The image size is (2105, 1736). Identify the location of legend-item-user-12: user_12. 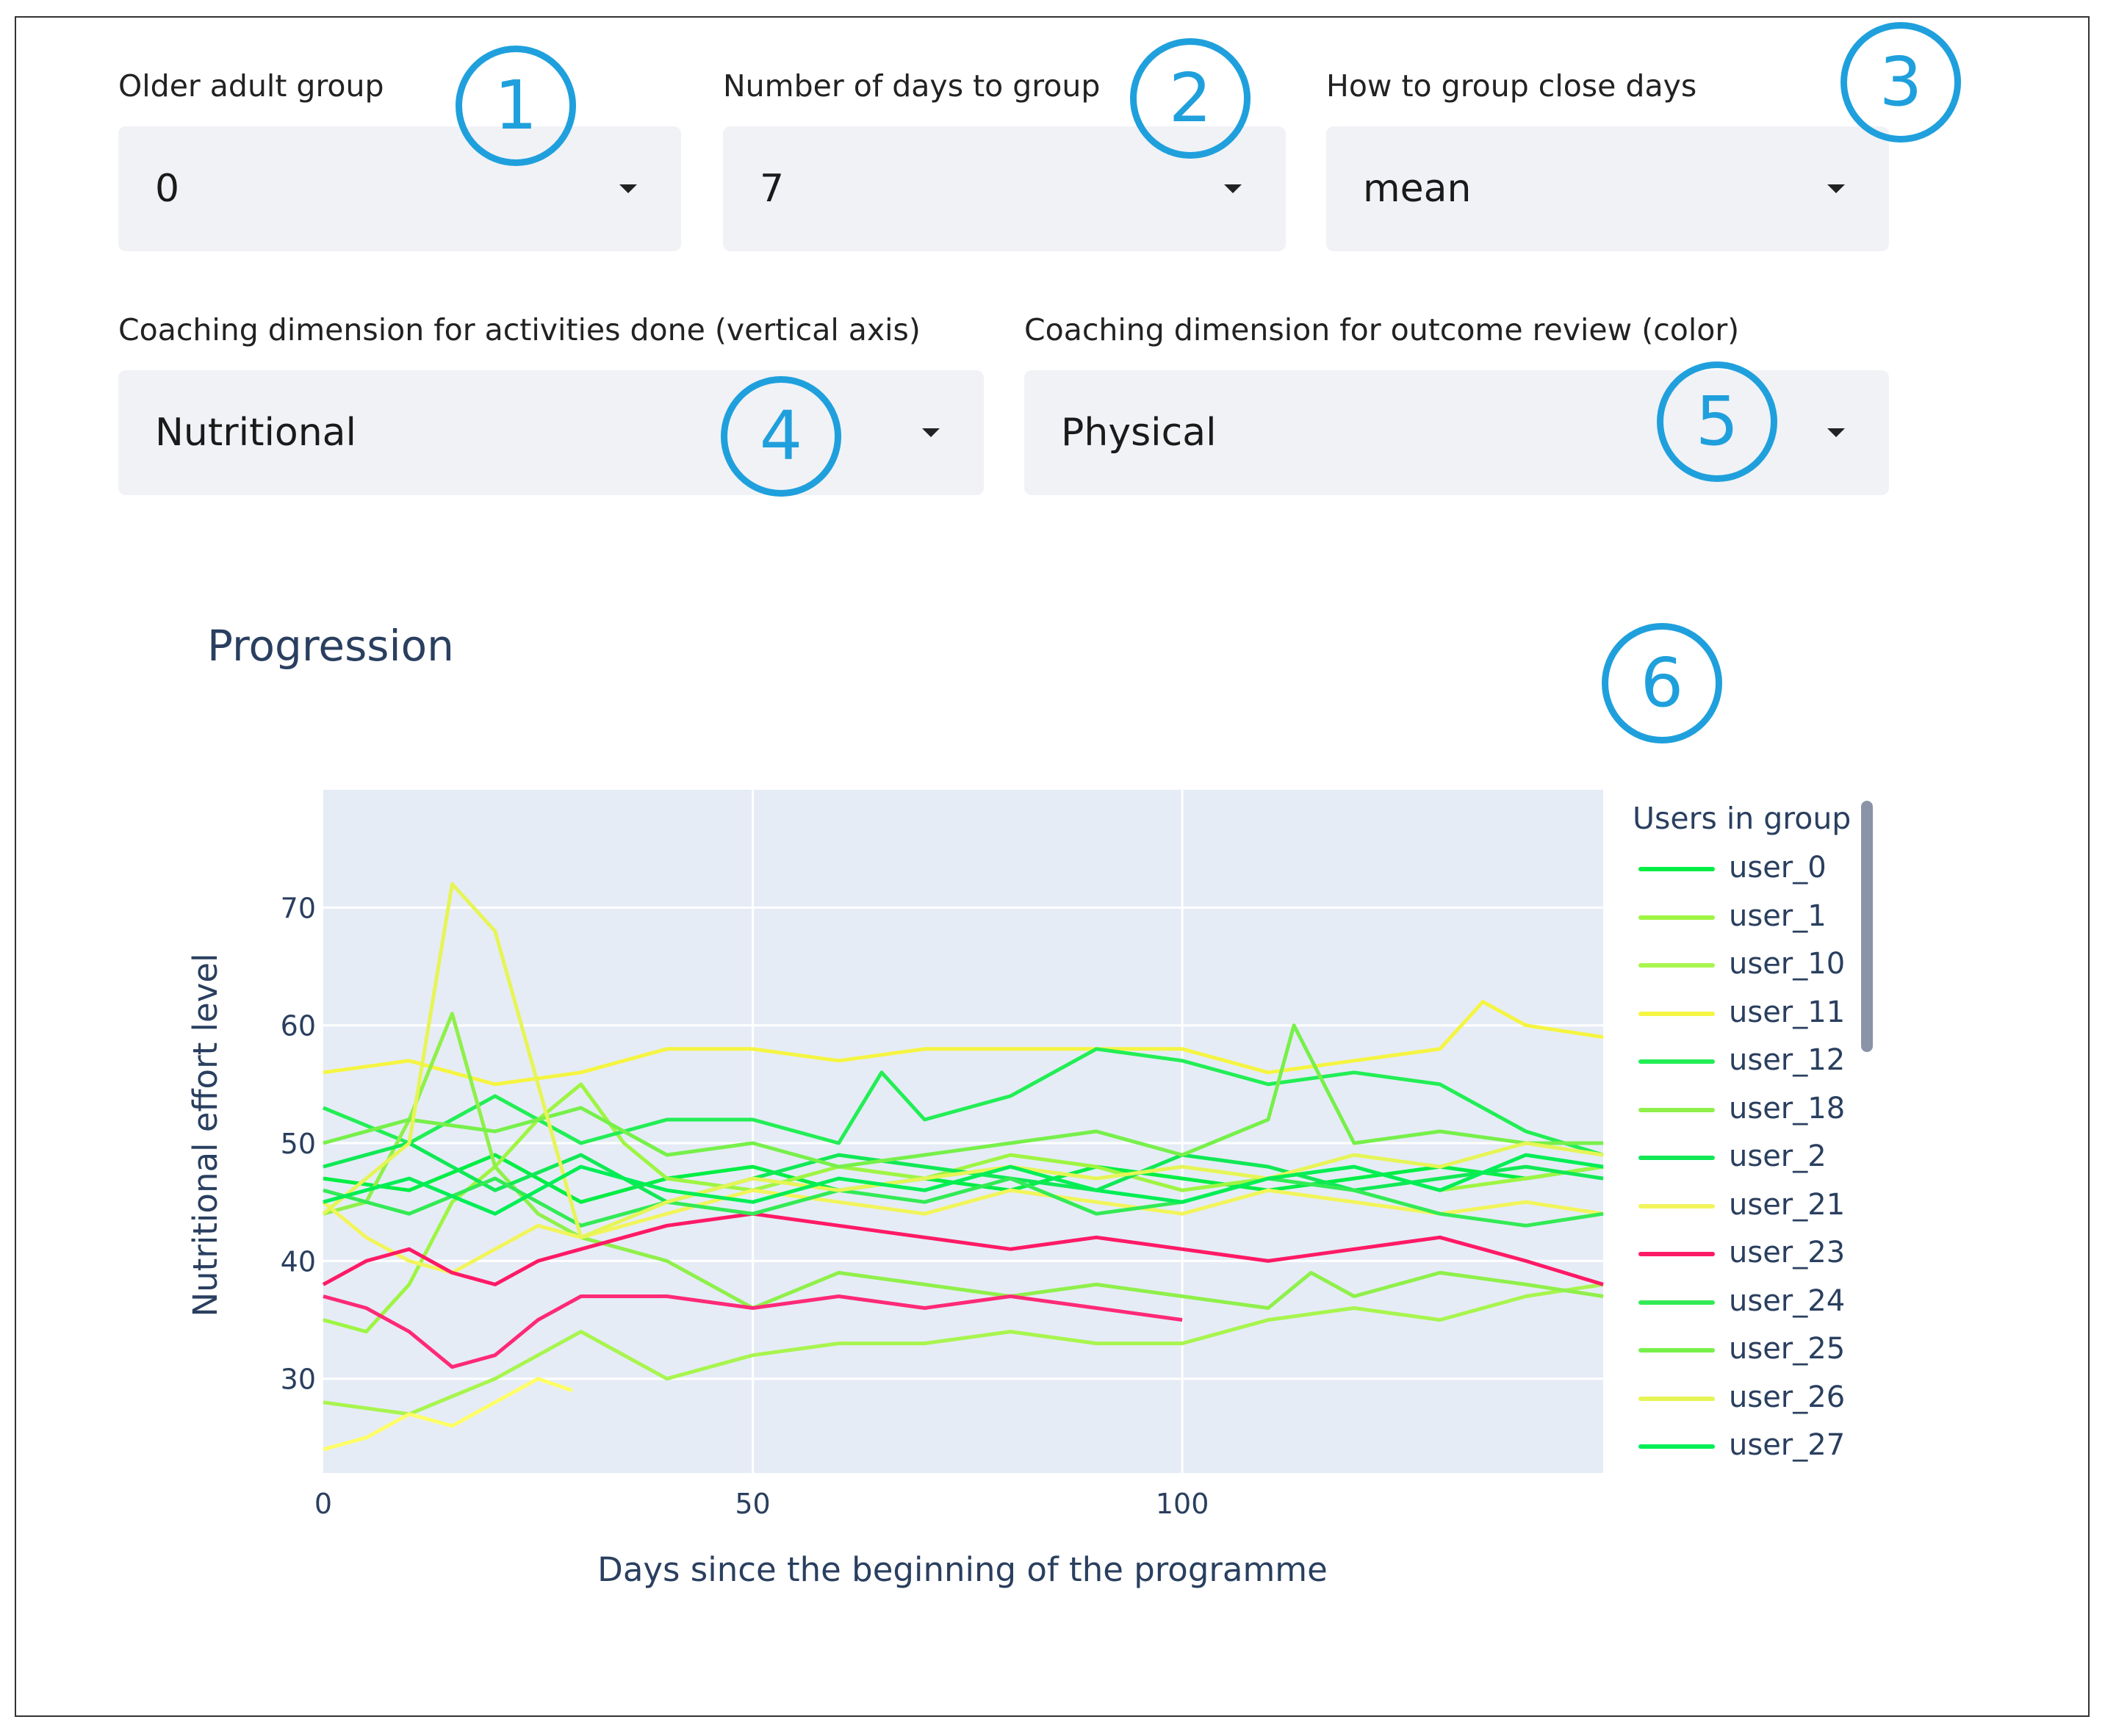
(1756, 1061).